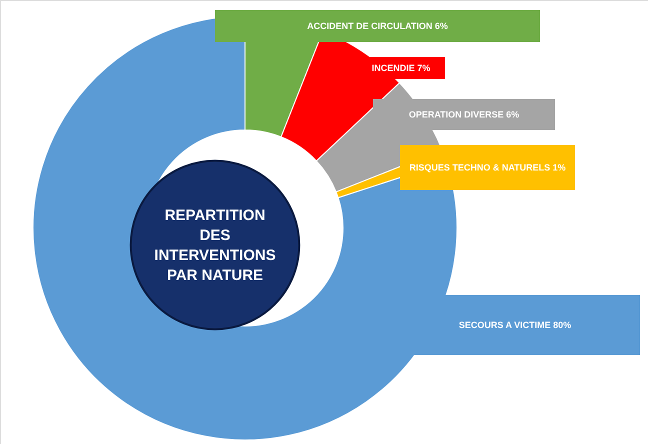 The width and height of the screenshot is (648, 444). Describe the element at coordinates (377, 26) in the screenshot. I see `slice-label: ACCIDENT DE CIRCULATION 6%` at that location.